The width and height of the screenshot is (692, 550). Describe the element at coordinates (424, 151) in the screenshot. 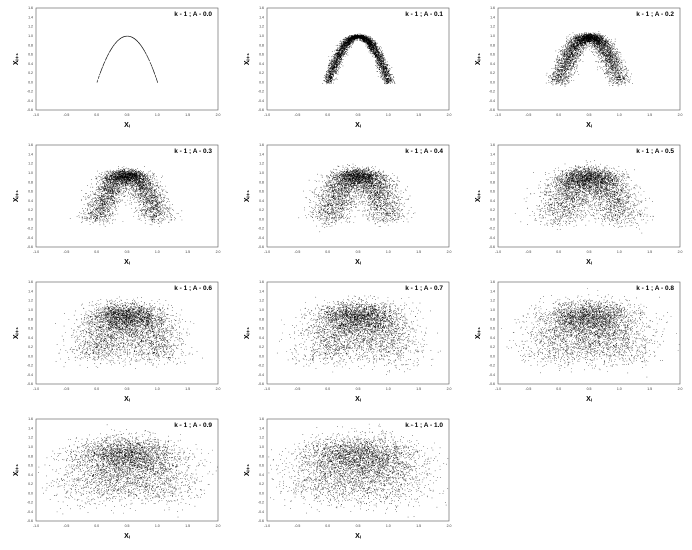

I see `panel-annotation: k - 1 ; A - 0.4` at that location.